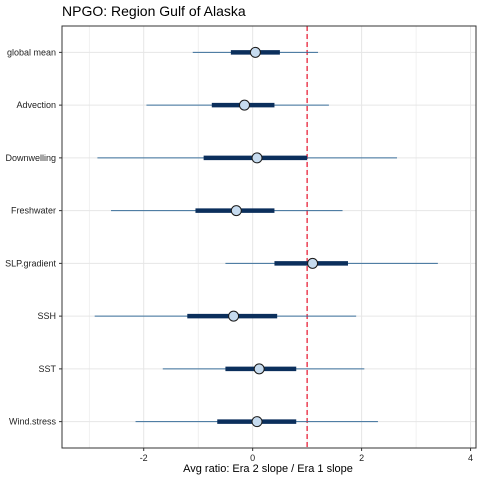 This screenshot has width=480, height=480. I want to click on x-tick-label: 4, so click(470, 458).